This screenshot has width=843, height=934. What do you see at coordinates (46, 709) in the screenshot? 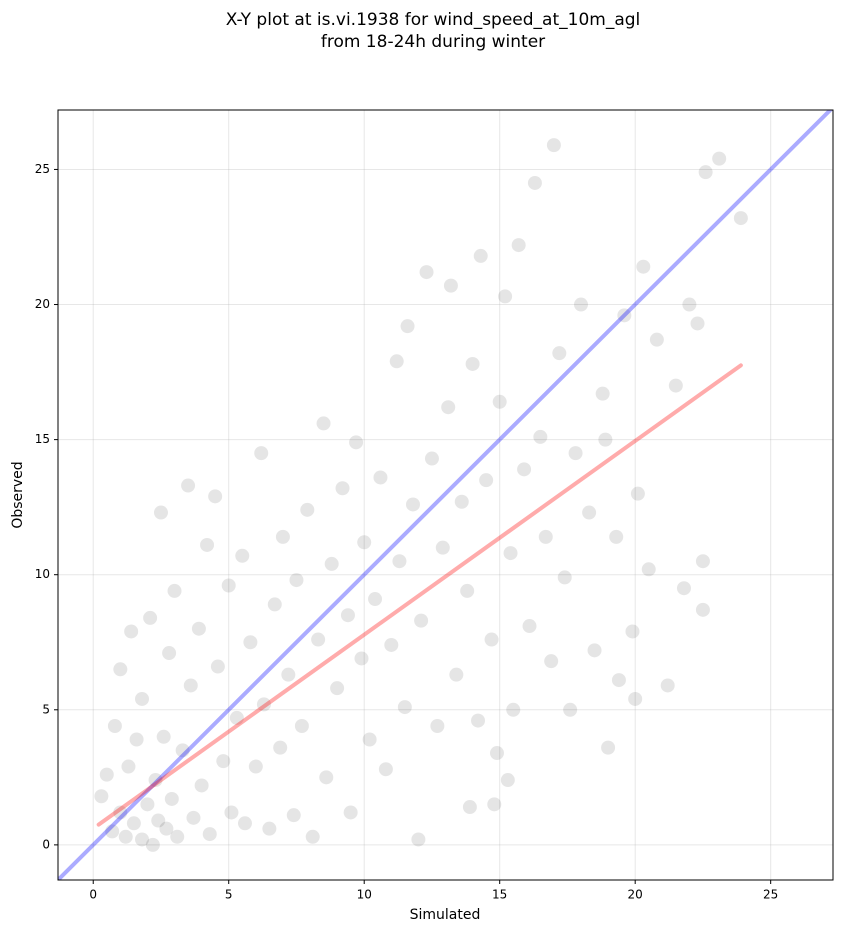
I see `y-tick-label: 5` at bounding box center [46, 709].